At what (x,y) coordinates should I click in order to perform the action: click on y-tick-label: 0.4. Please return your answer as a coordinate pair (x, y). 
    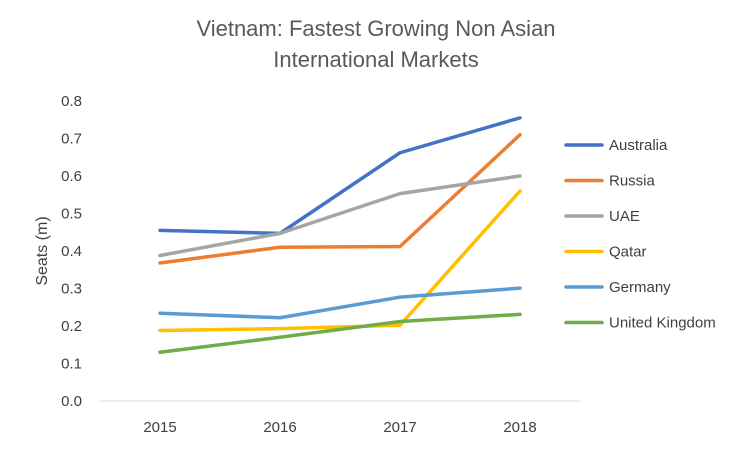
    Looking at the image, I should click on (71, 251).